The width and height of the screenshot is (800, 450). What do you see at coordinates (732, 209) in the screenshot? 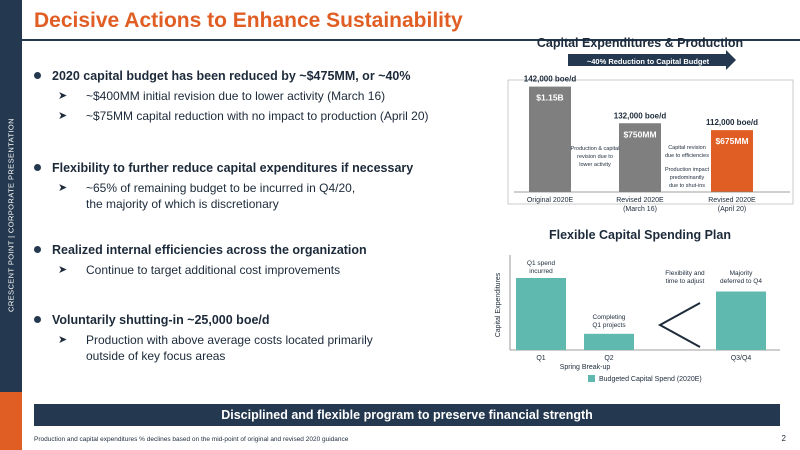
I see `category-label: (April 20)` at bounding box center [732, 209].